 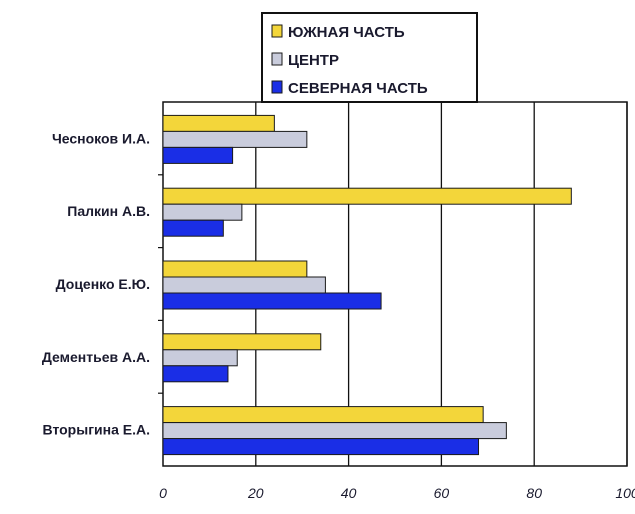 What do you see at coordinates (534, 493) in the screenshot?
I see `x-tick-label: 80` at bounding box center [534, 493].